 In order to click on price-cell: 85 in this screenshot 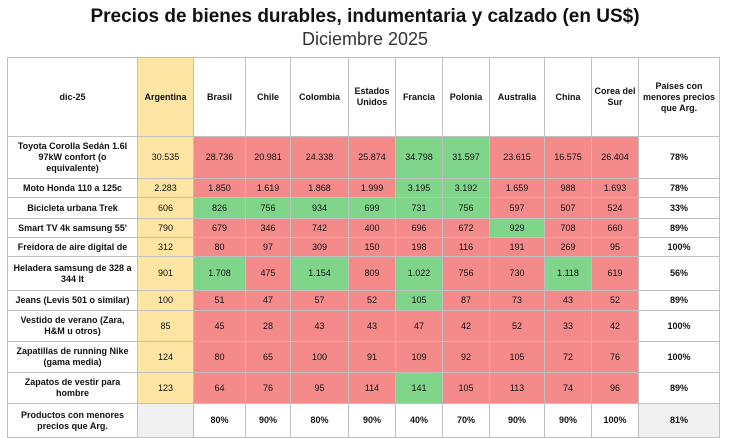, I will do `click(165, 326)`.